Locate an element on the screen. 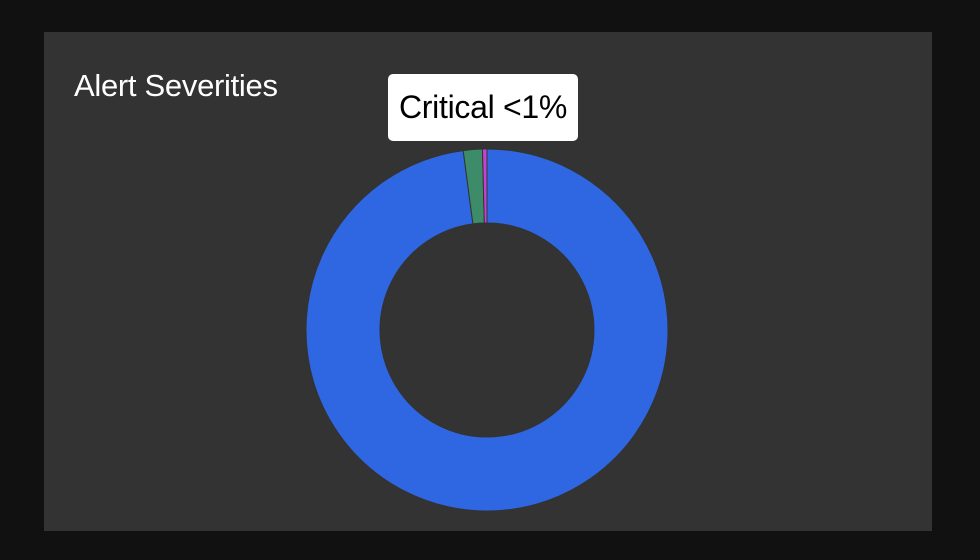 The image size is (980, 560). chart-tooltip: Critical <1% is located at coordinates (483, 107).